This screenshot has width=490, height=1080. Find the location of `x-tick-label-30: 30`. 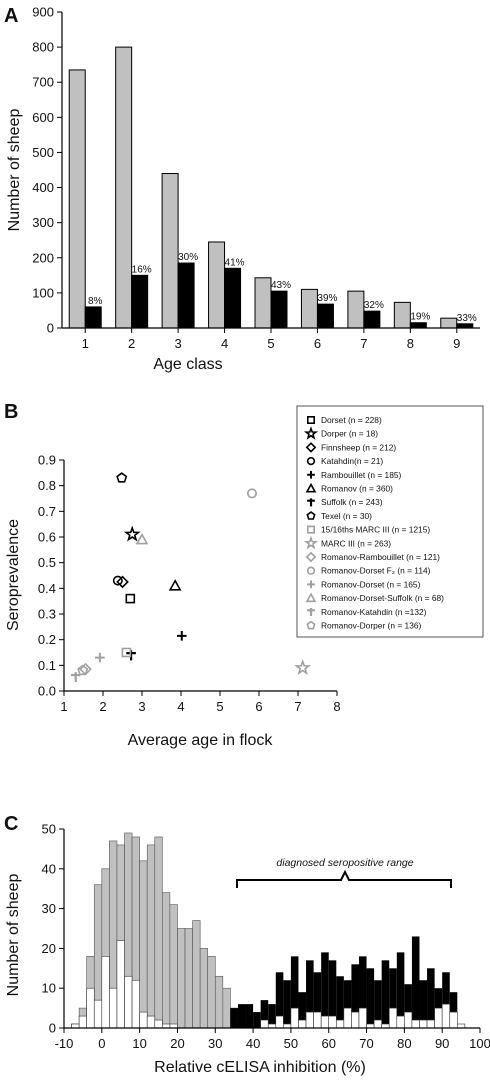

x-tick-label-30: 30 is located at coordinates (215, 1043).